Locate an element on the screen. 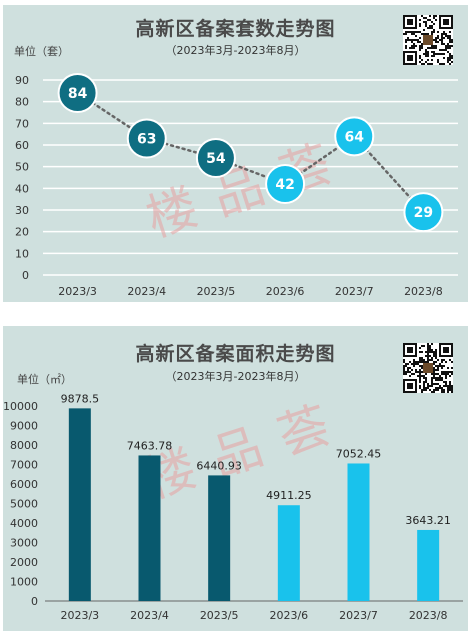  y-tick-label: 7000 is located at coordinates (24, 465).